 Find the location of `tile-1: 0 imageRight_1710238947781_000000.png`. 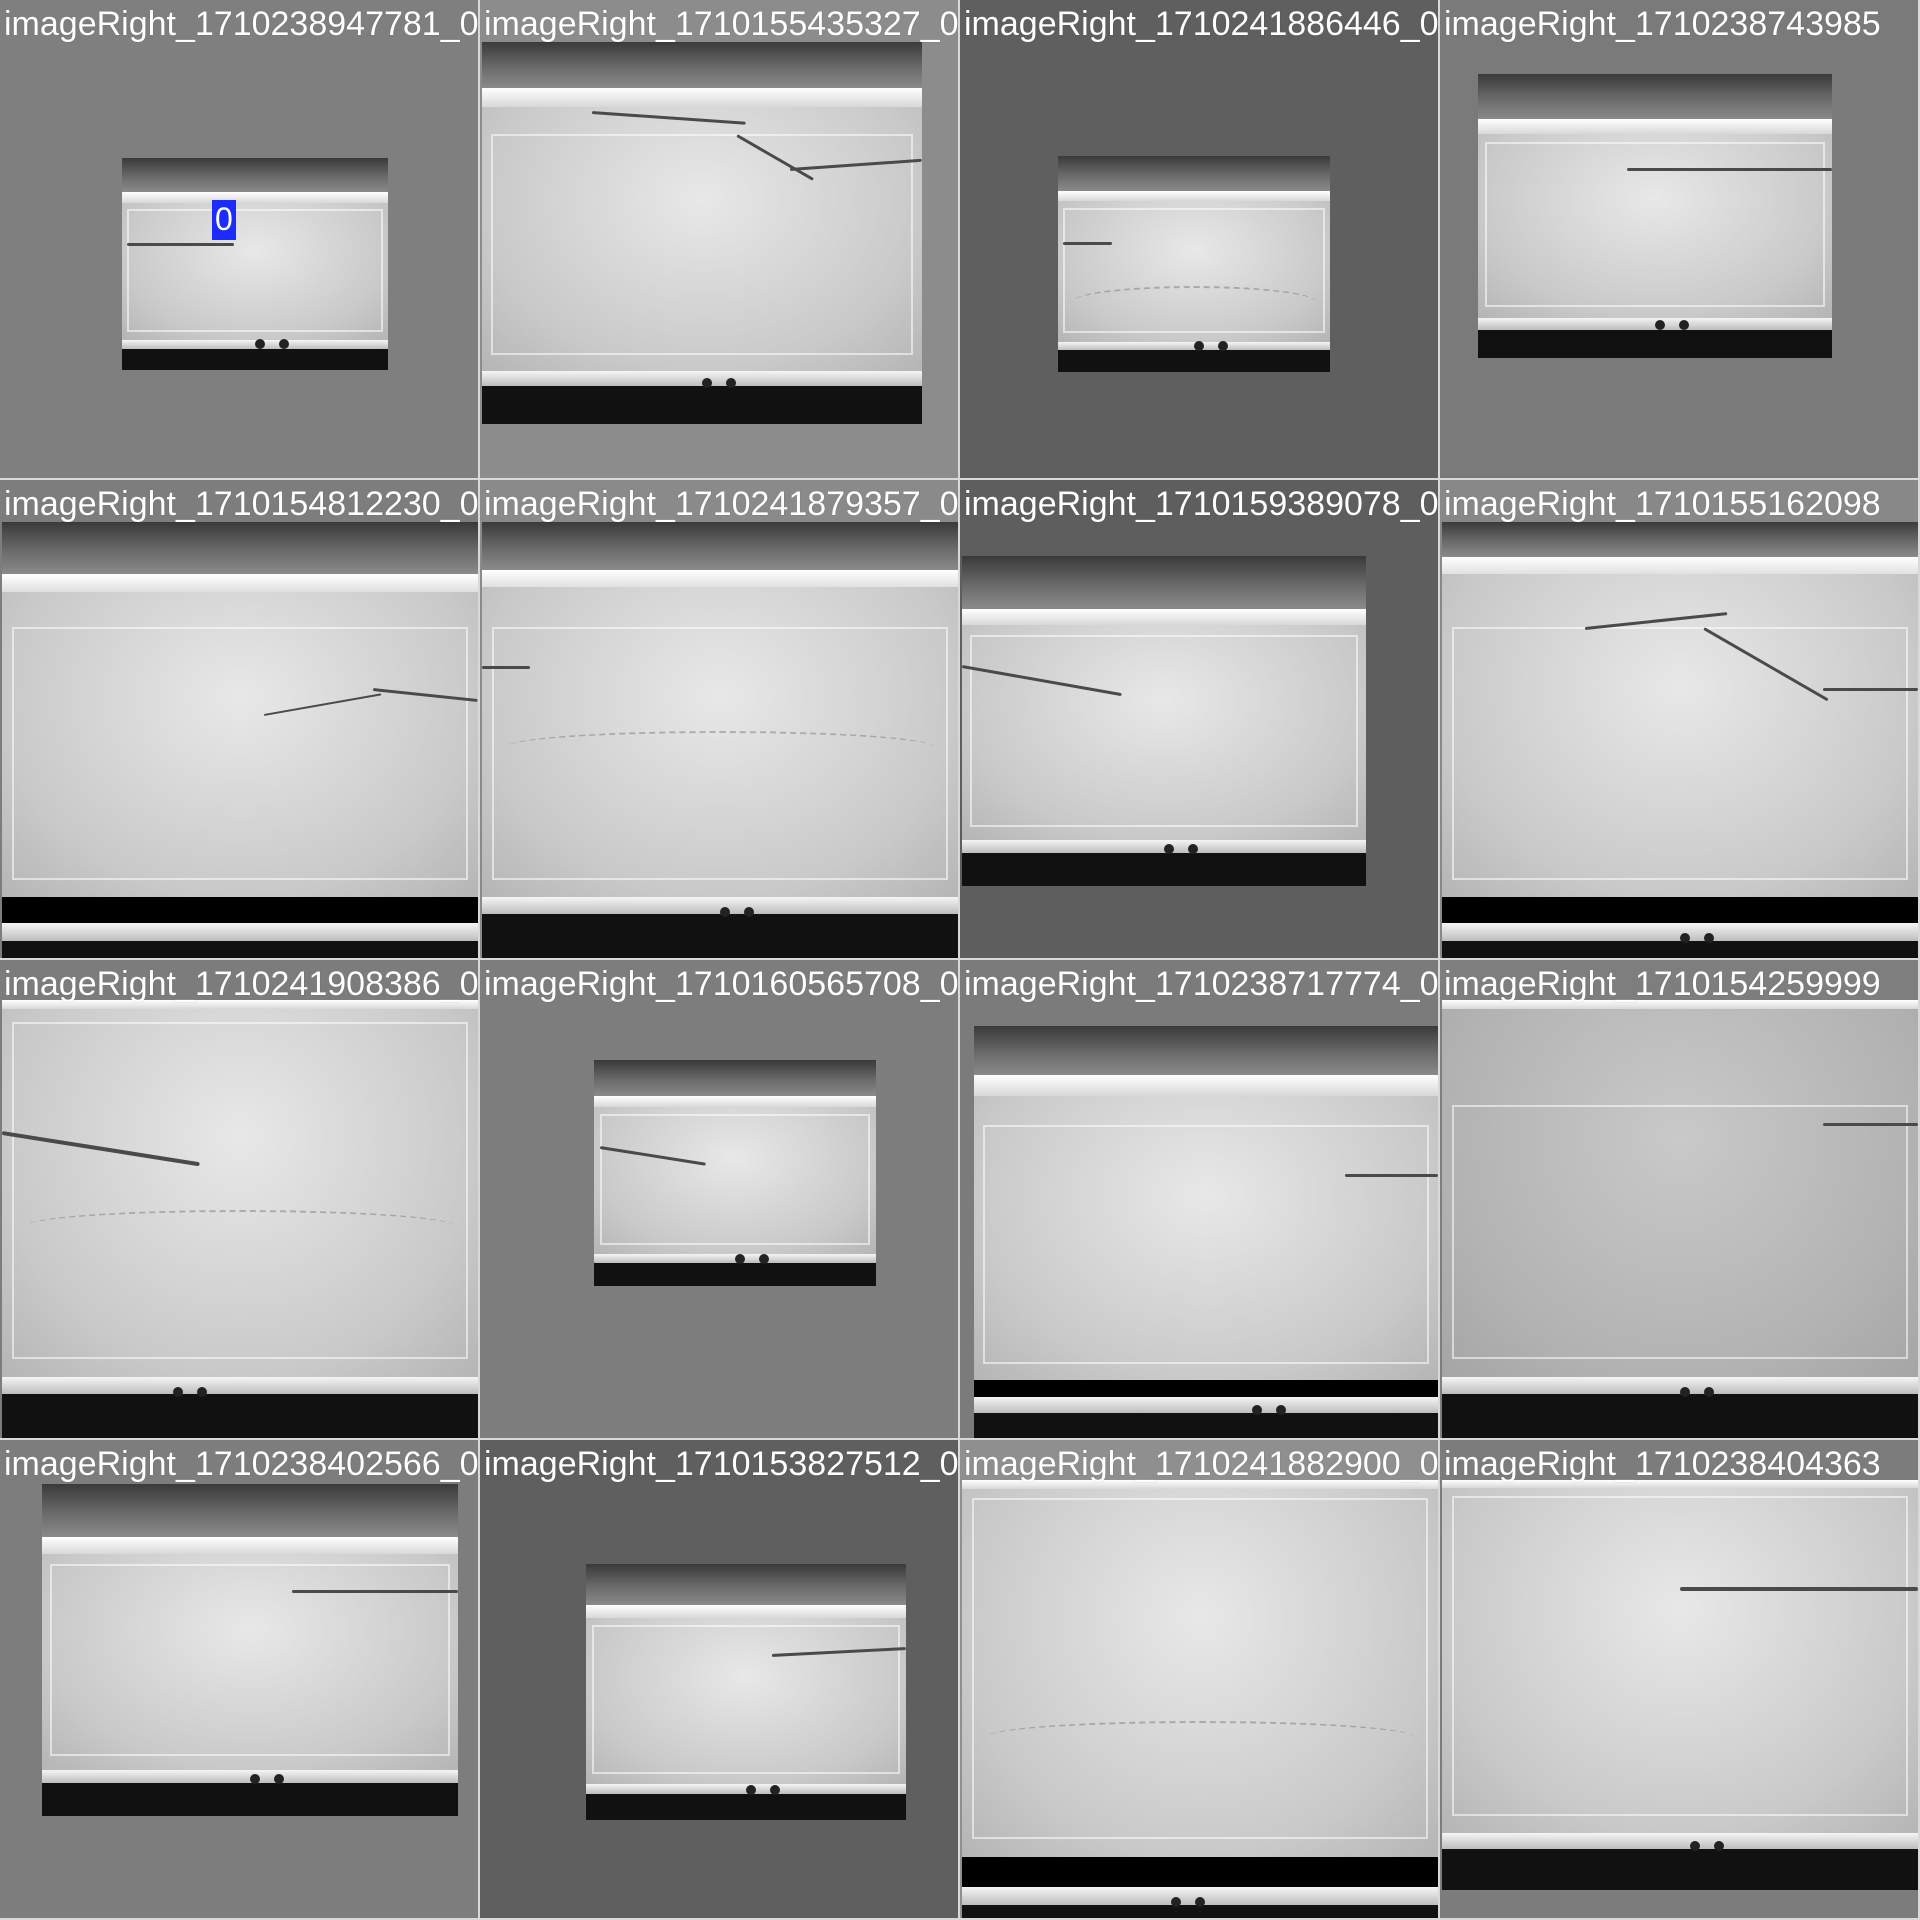

tile-1: 0 imageRight_1710238947781_000000.png is located at coordinates (240, 240).